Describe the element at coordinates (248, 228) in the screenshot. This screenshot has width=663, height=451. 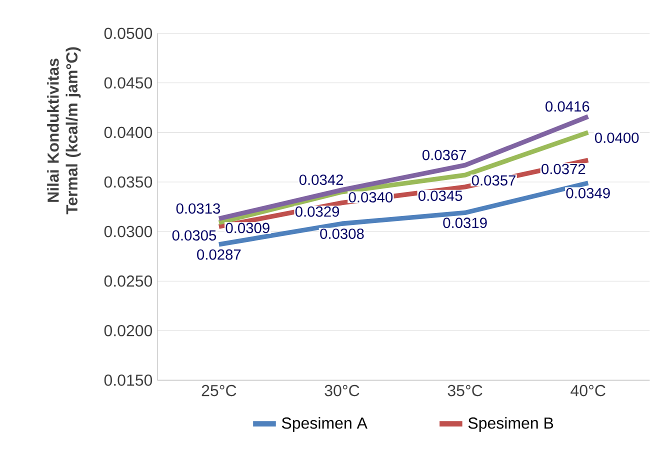
I see `data-label: 0.0309` at that location.